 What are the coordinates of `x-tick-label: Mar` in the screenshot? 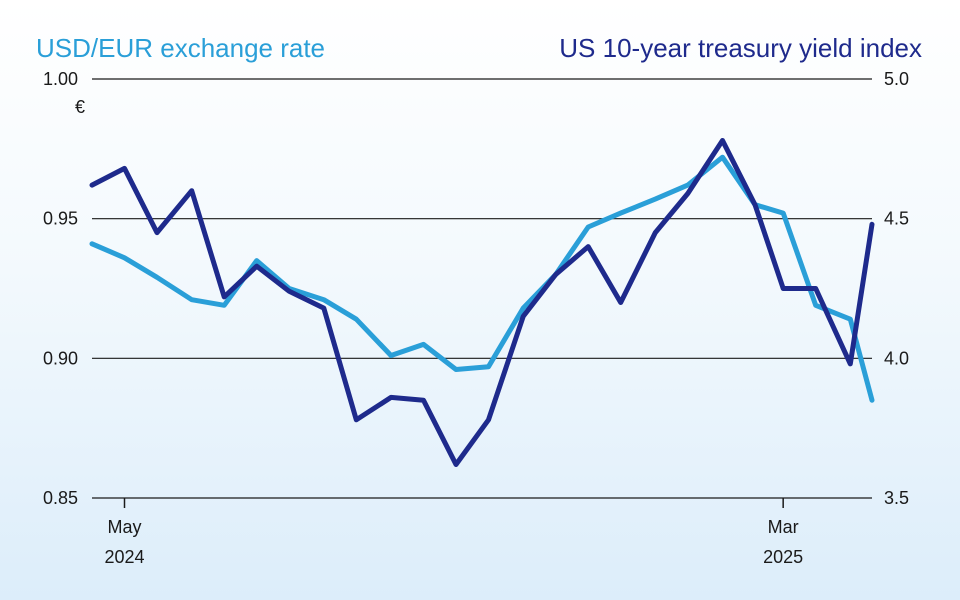 It's located at (783, 527).